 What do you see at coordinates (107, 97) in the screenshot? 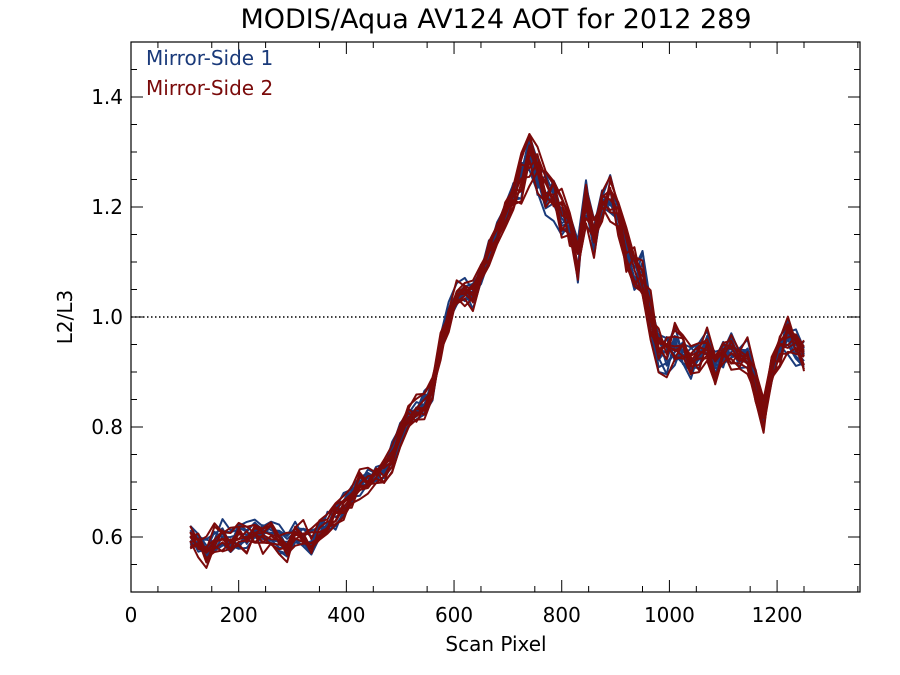
I see `y-tick-label: 1.4` at bounding box center [107, 97].